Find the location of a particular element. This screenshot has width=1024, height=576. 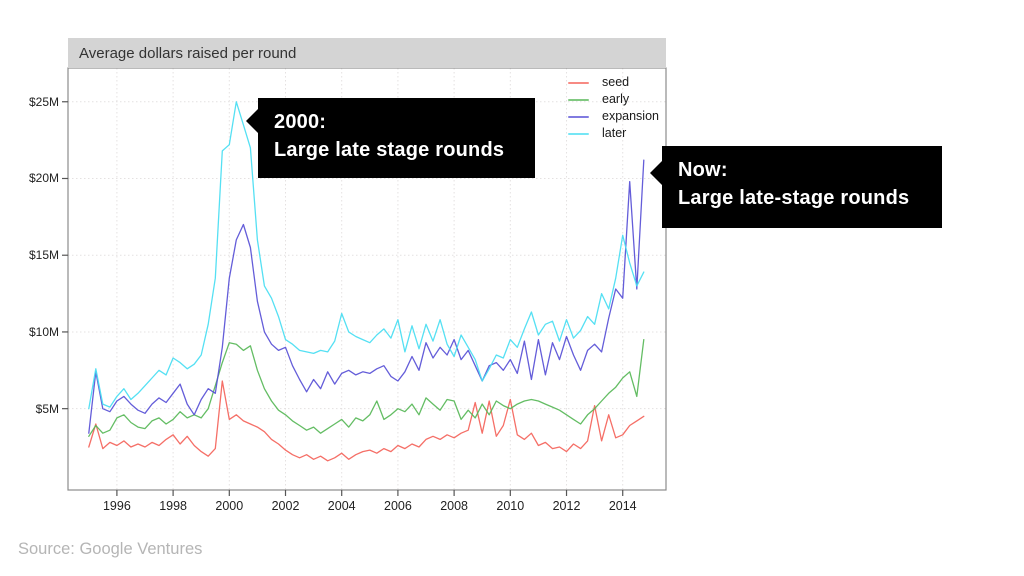

chart-title: Average dollars raised per round is located at coordinates (188, 53).